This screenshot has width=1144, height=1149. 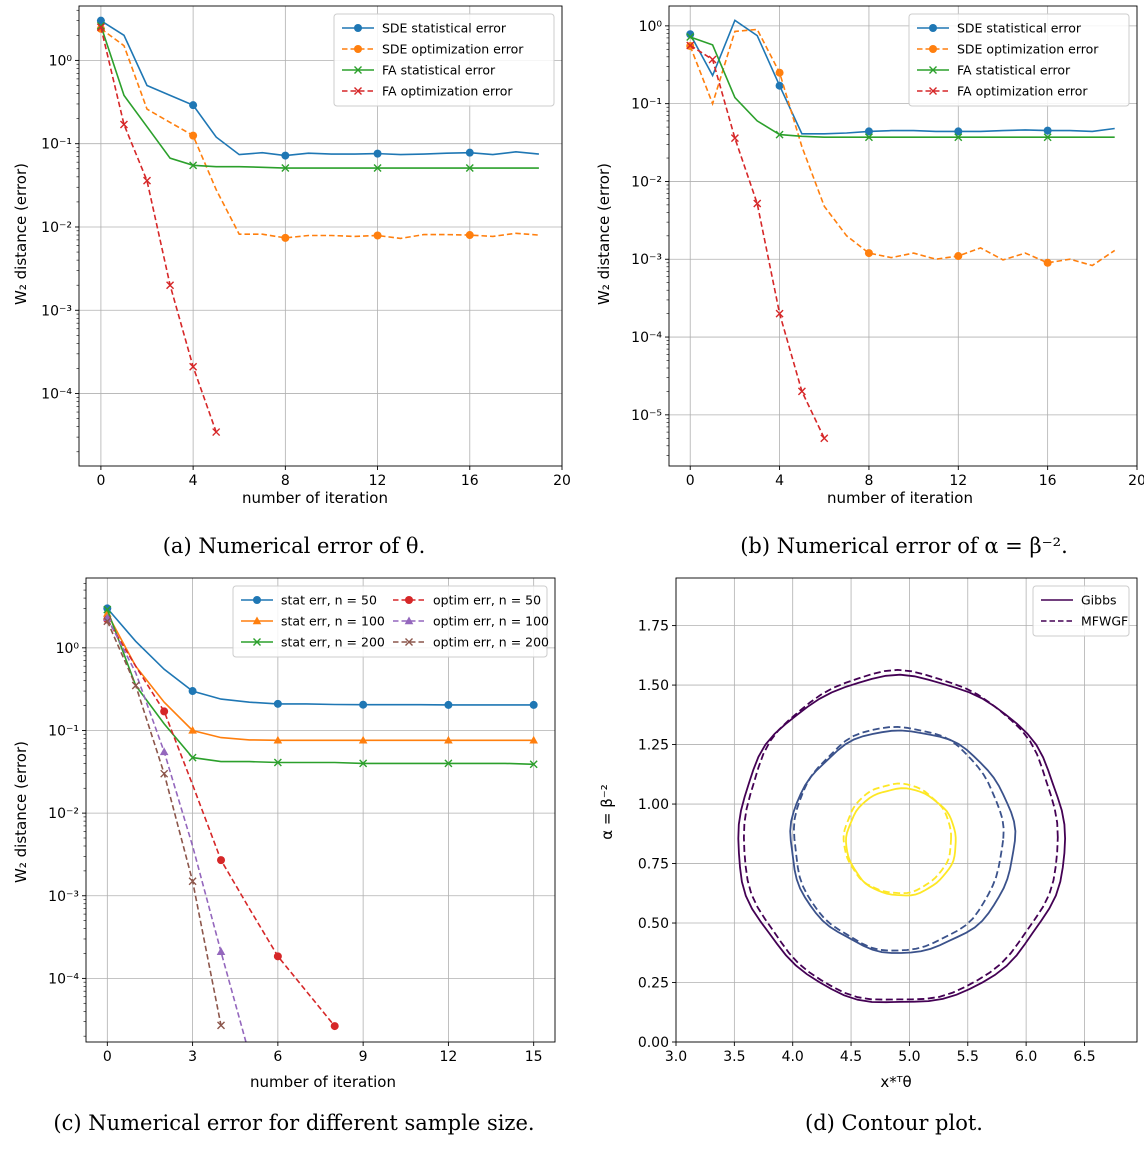 I want to click on x-tick-label: 6.5, so click(x=1084, y=1057).